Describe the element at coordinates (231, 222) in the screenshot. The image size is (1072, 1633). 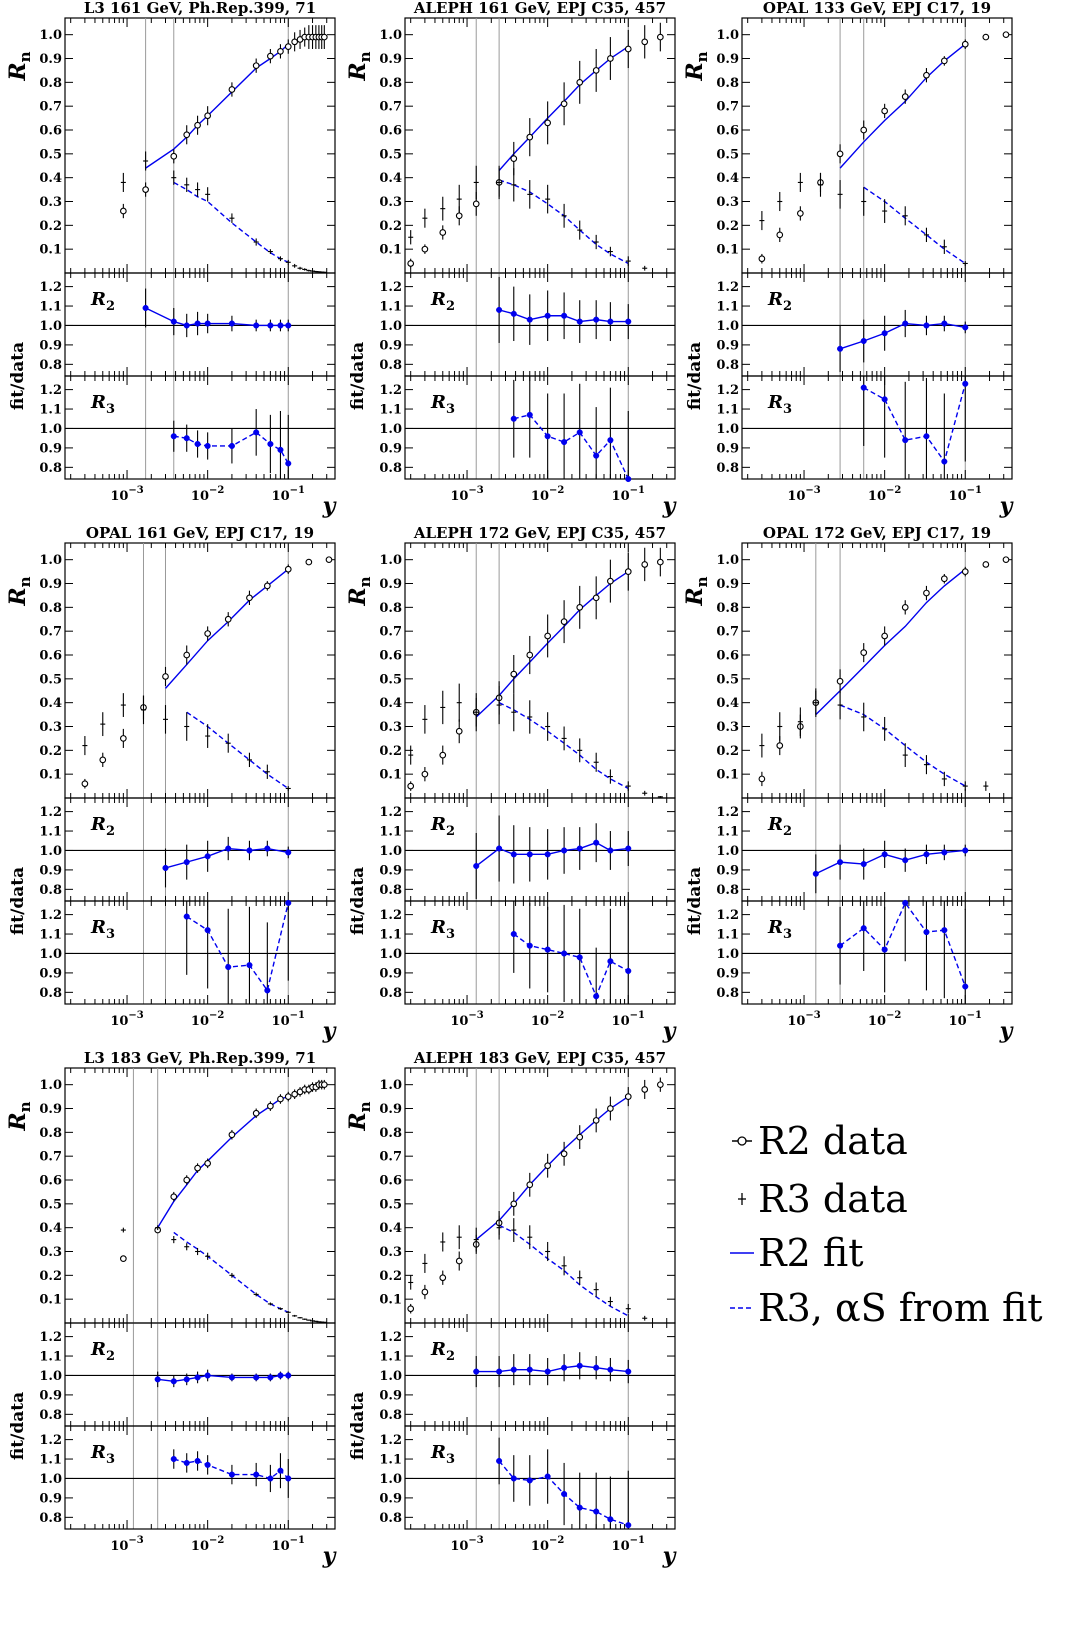
I see `r3-fit-line` at that location.